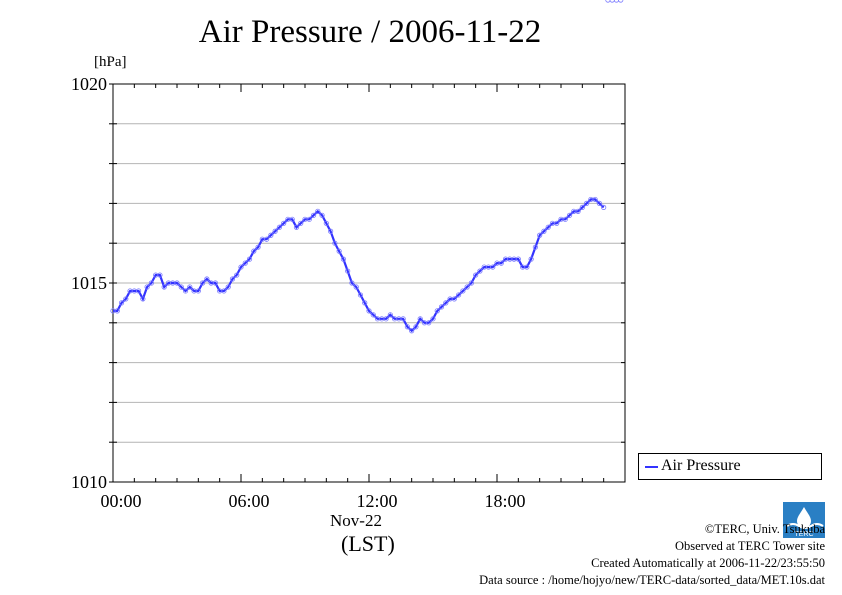 Image resolution: width=842 pixels, height=595 pixels. Describe the element at coordinates (368, 543) in the screenshot. I see `x-axis-title: (LST)` at that location.